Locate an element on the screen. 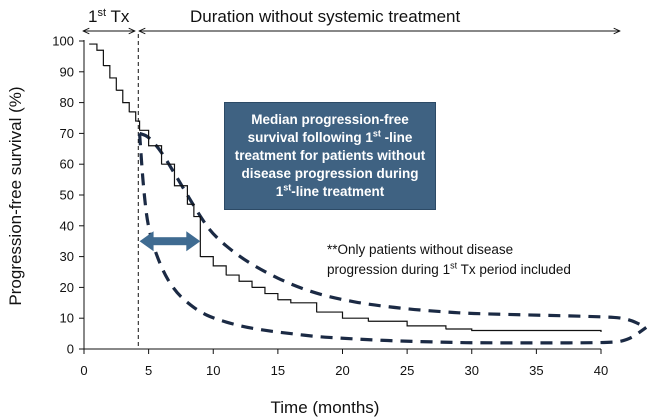  note-line-1: **Only patients without disease is located at coordinates (420, 249).